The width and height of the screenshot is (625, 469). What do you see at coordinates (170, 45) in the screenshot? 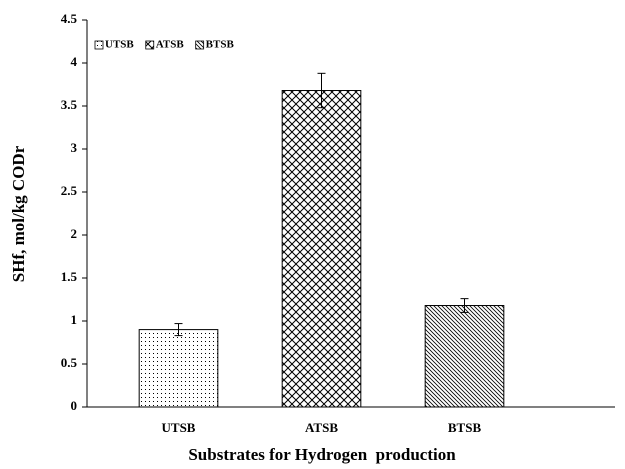
I see `legend-label: ATSB` at bounding box center [170, 45].